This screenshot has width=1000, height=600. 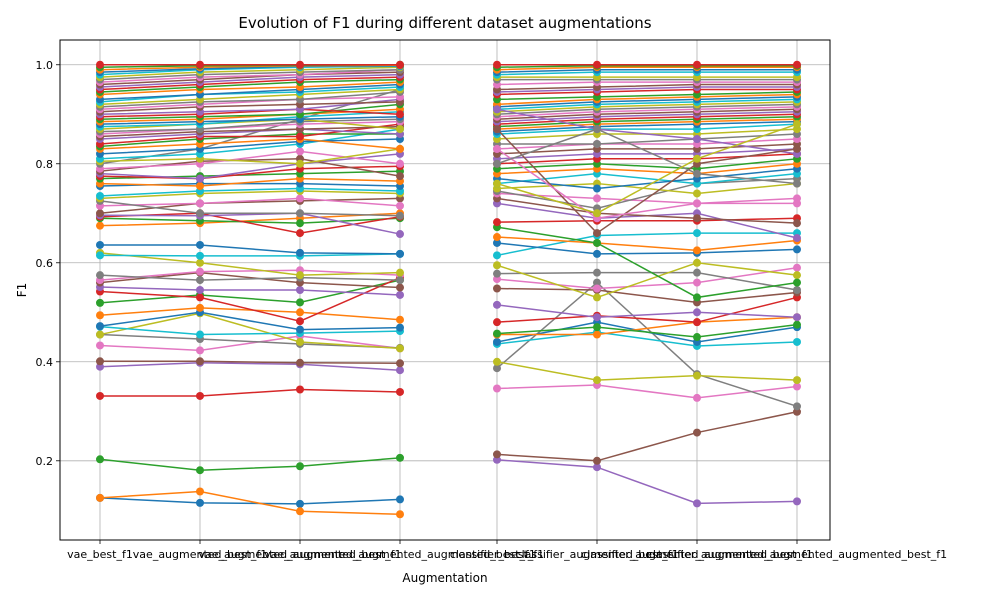 I want to click on y-axis-label: F1, so click(x=22, y=290).